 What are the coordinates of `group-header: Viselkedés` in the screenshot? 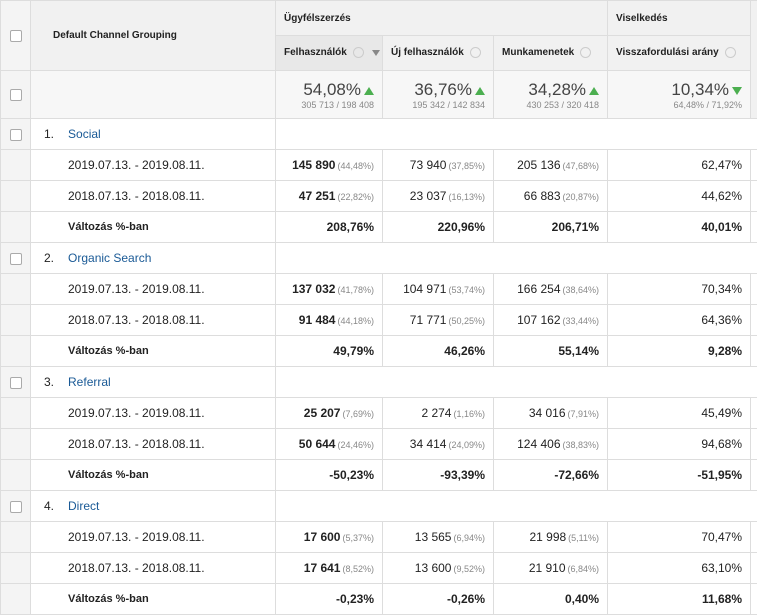 It's located at (679, 18).